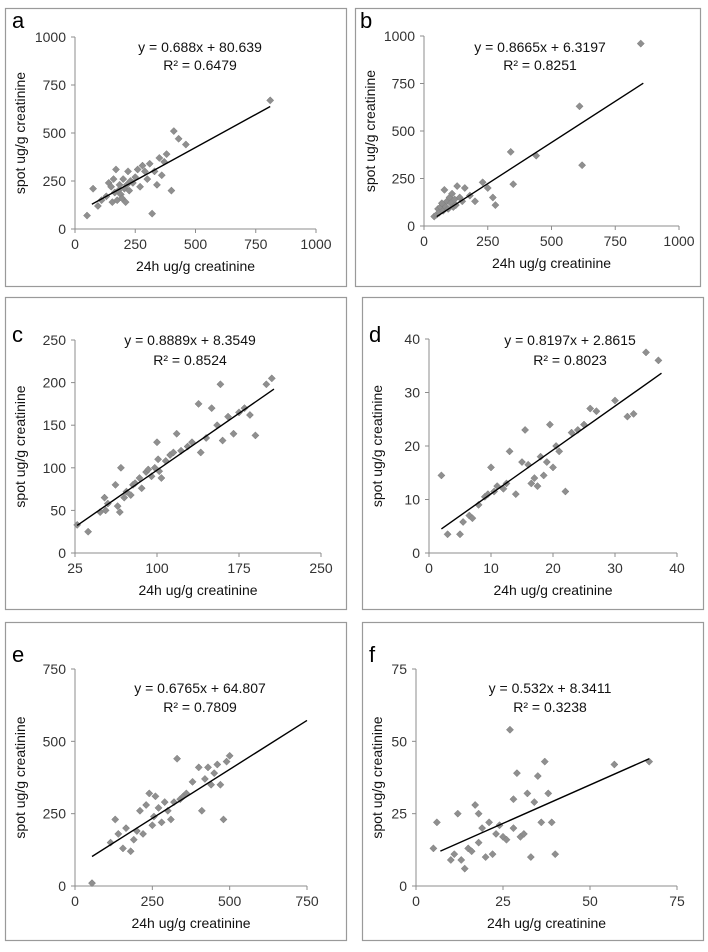  Describe the element at coordinates (199, 788) in the screenshot. I see `trendline` at that location.